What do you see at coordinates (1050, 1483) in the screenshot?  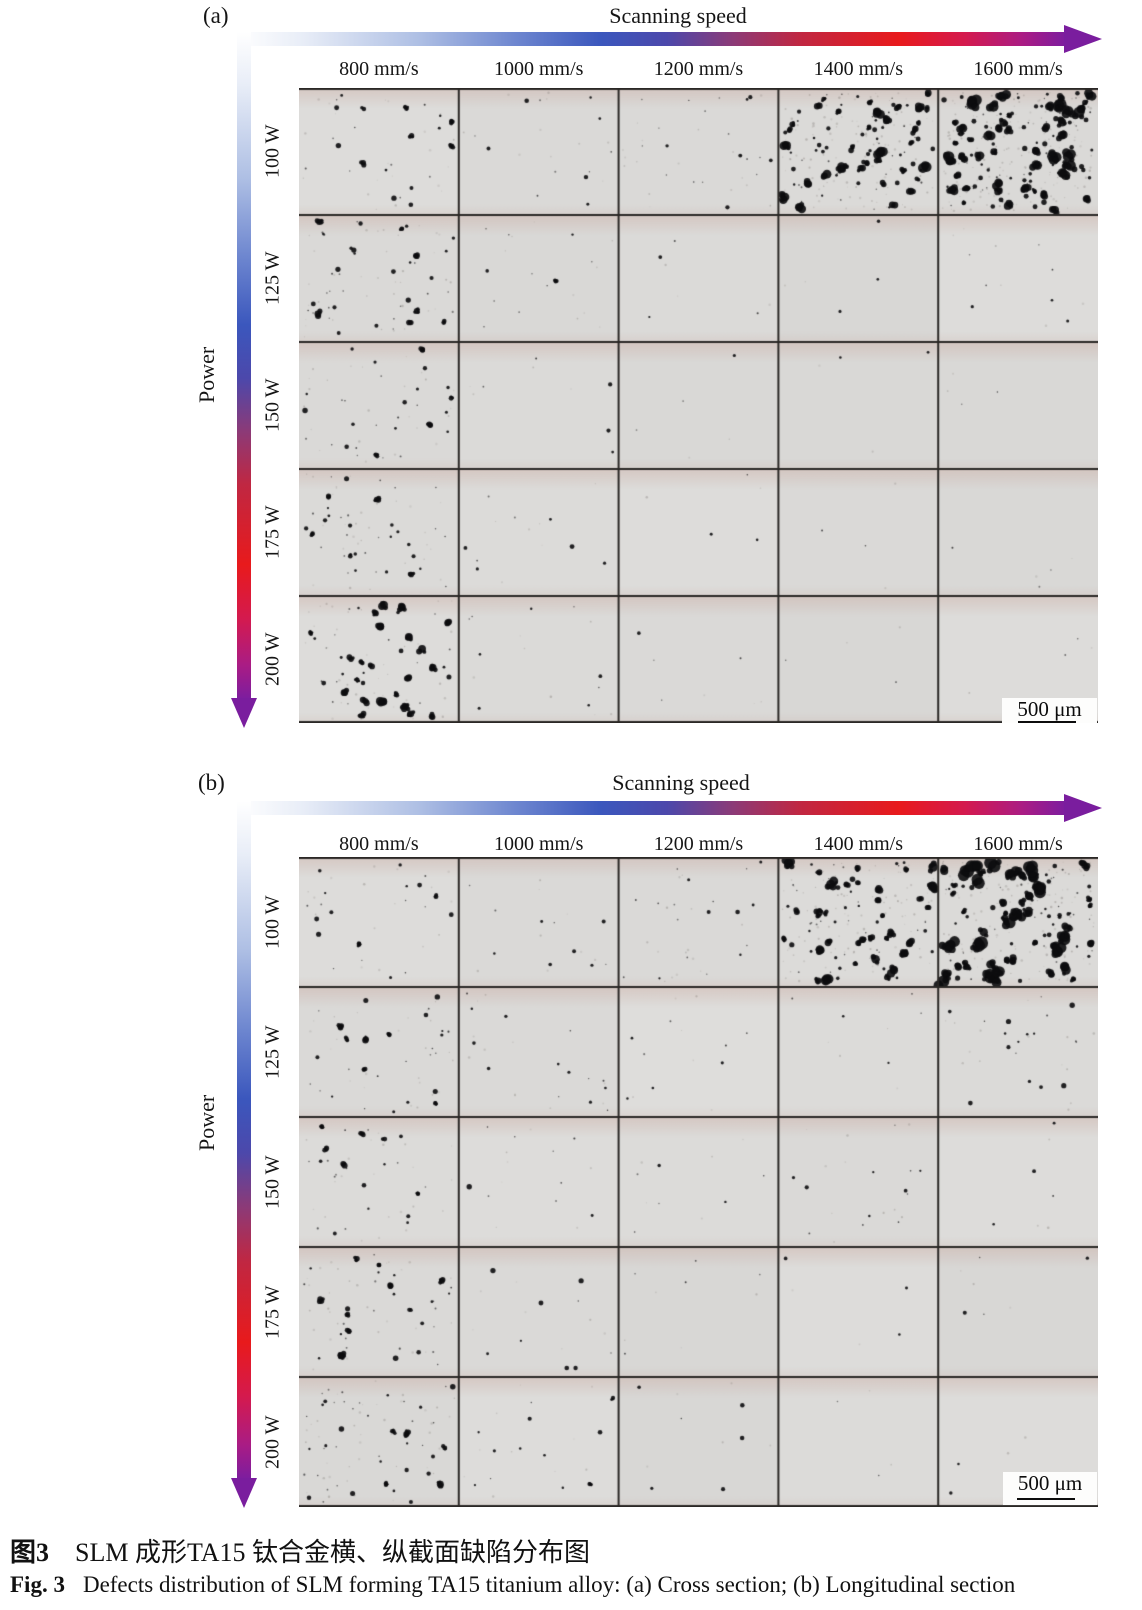 I see `panel-b-scale-bar-text: 500 μm` at bounding box center [1050, 1483].